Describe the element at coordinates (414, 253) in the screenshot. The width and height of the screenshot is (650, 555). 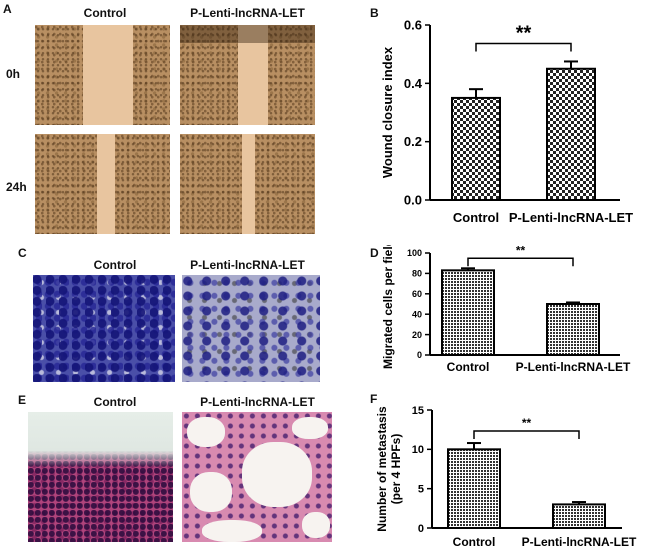
I see `y-tick-label: 100` at that location.